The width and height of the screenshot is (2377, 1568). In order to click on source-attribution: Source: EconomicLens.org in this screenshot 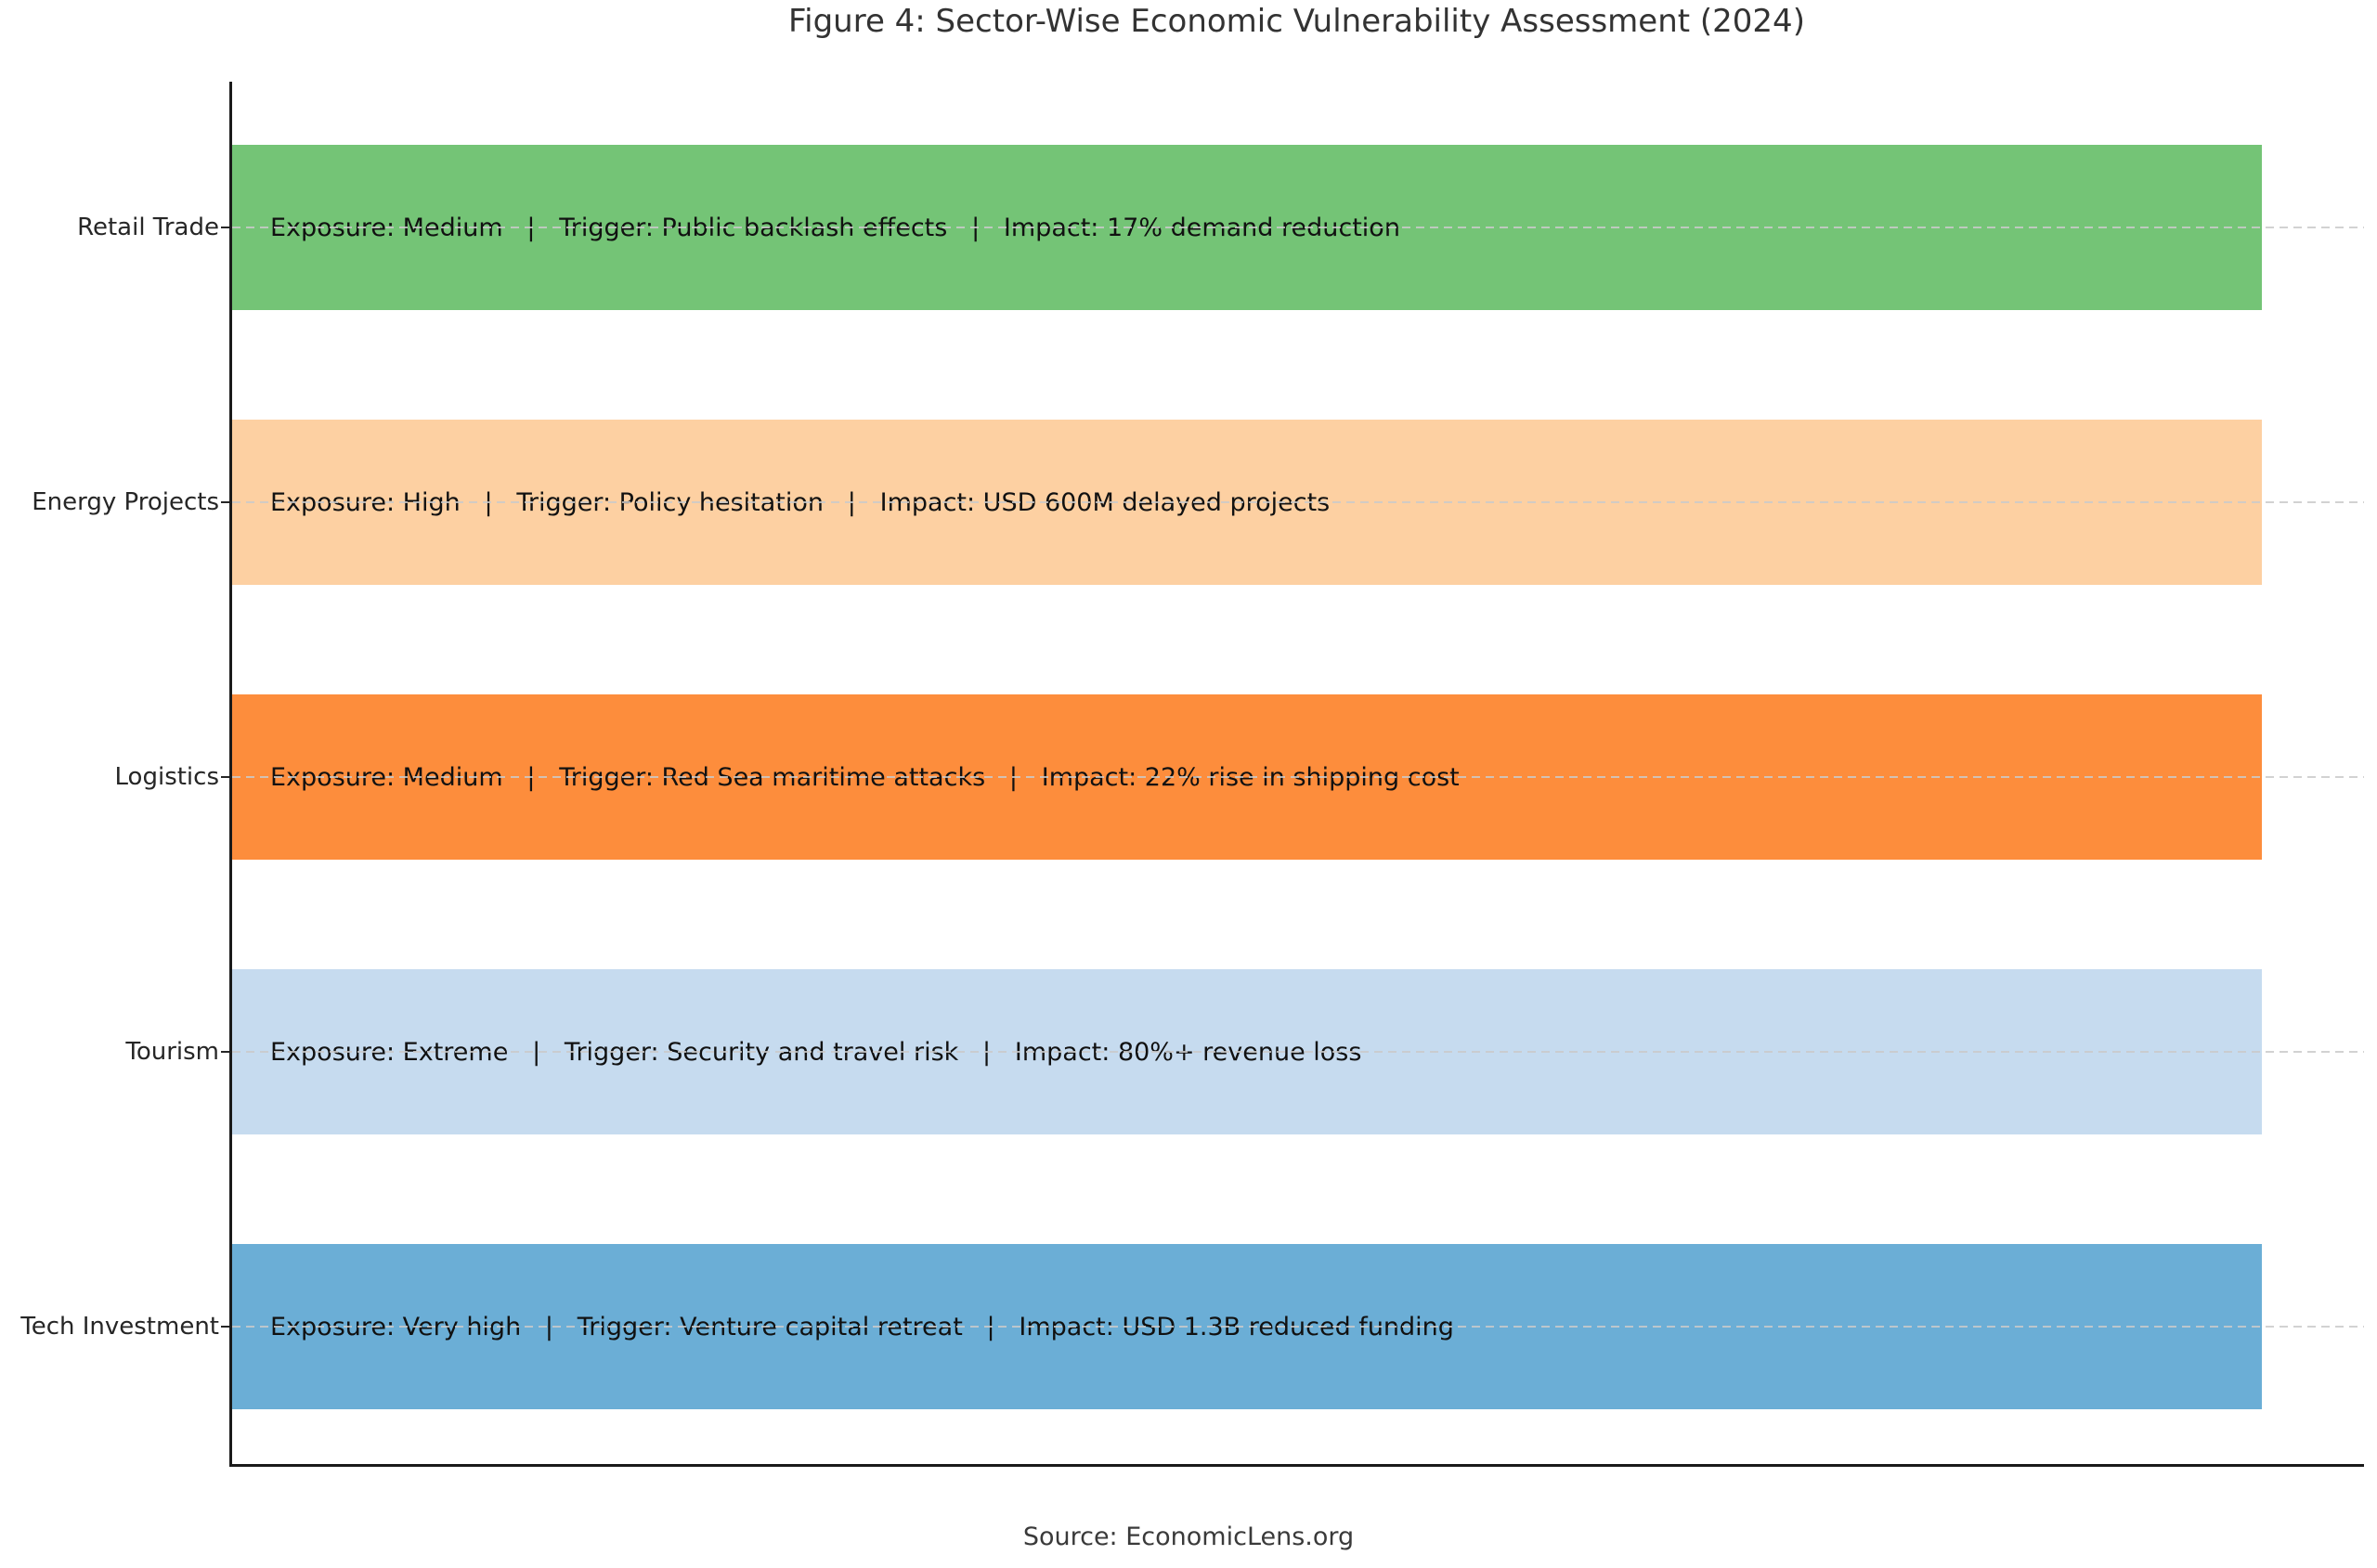, I will do `click(1188, 1537)`.